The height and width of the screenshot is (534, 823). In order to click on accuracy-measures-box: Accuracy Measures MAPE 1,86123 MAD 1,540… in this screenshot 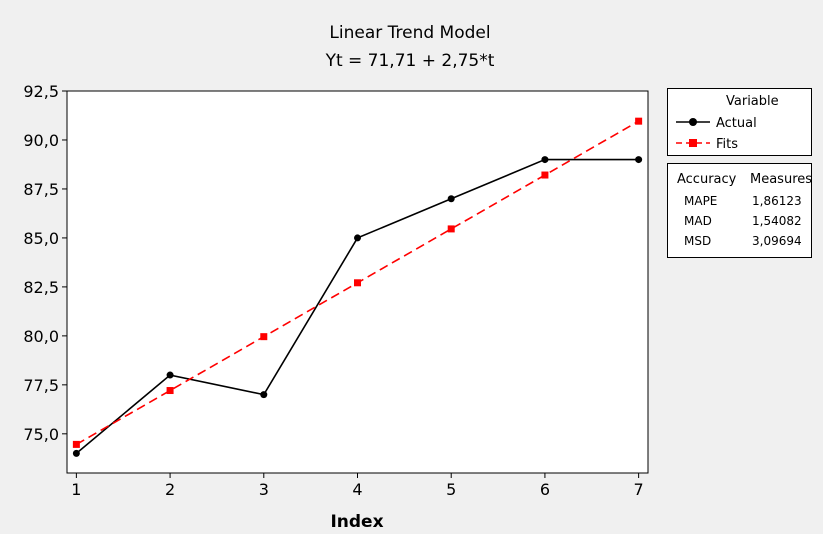, I will do `click(739, 210)`.